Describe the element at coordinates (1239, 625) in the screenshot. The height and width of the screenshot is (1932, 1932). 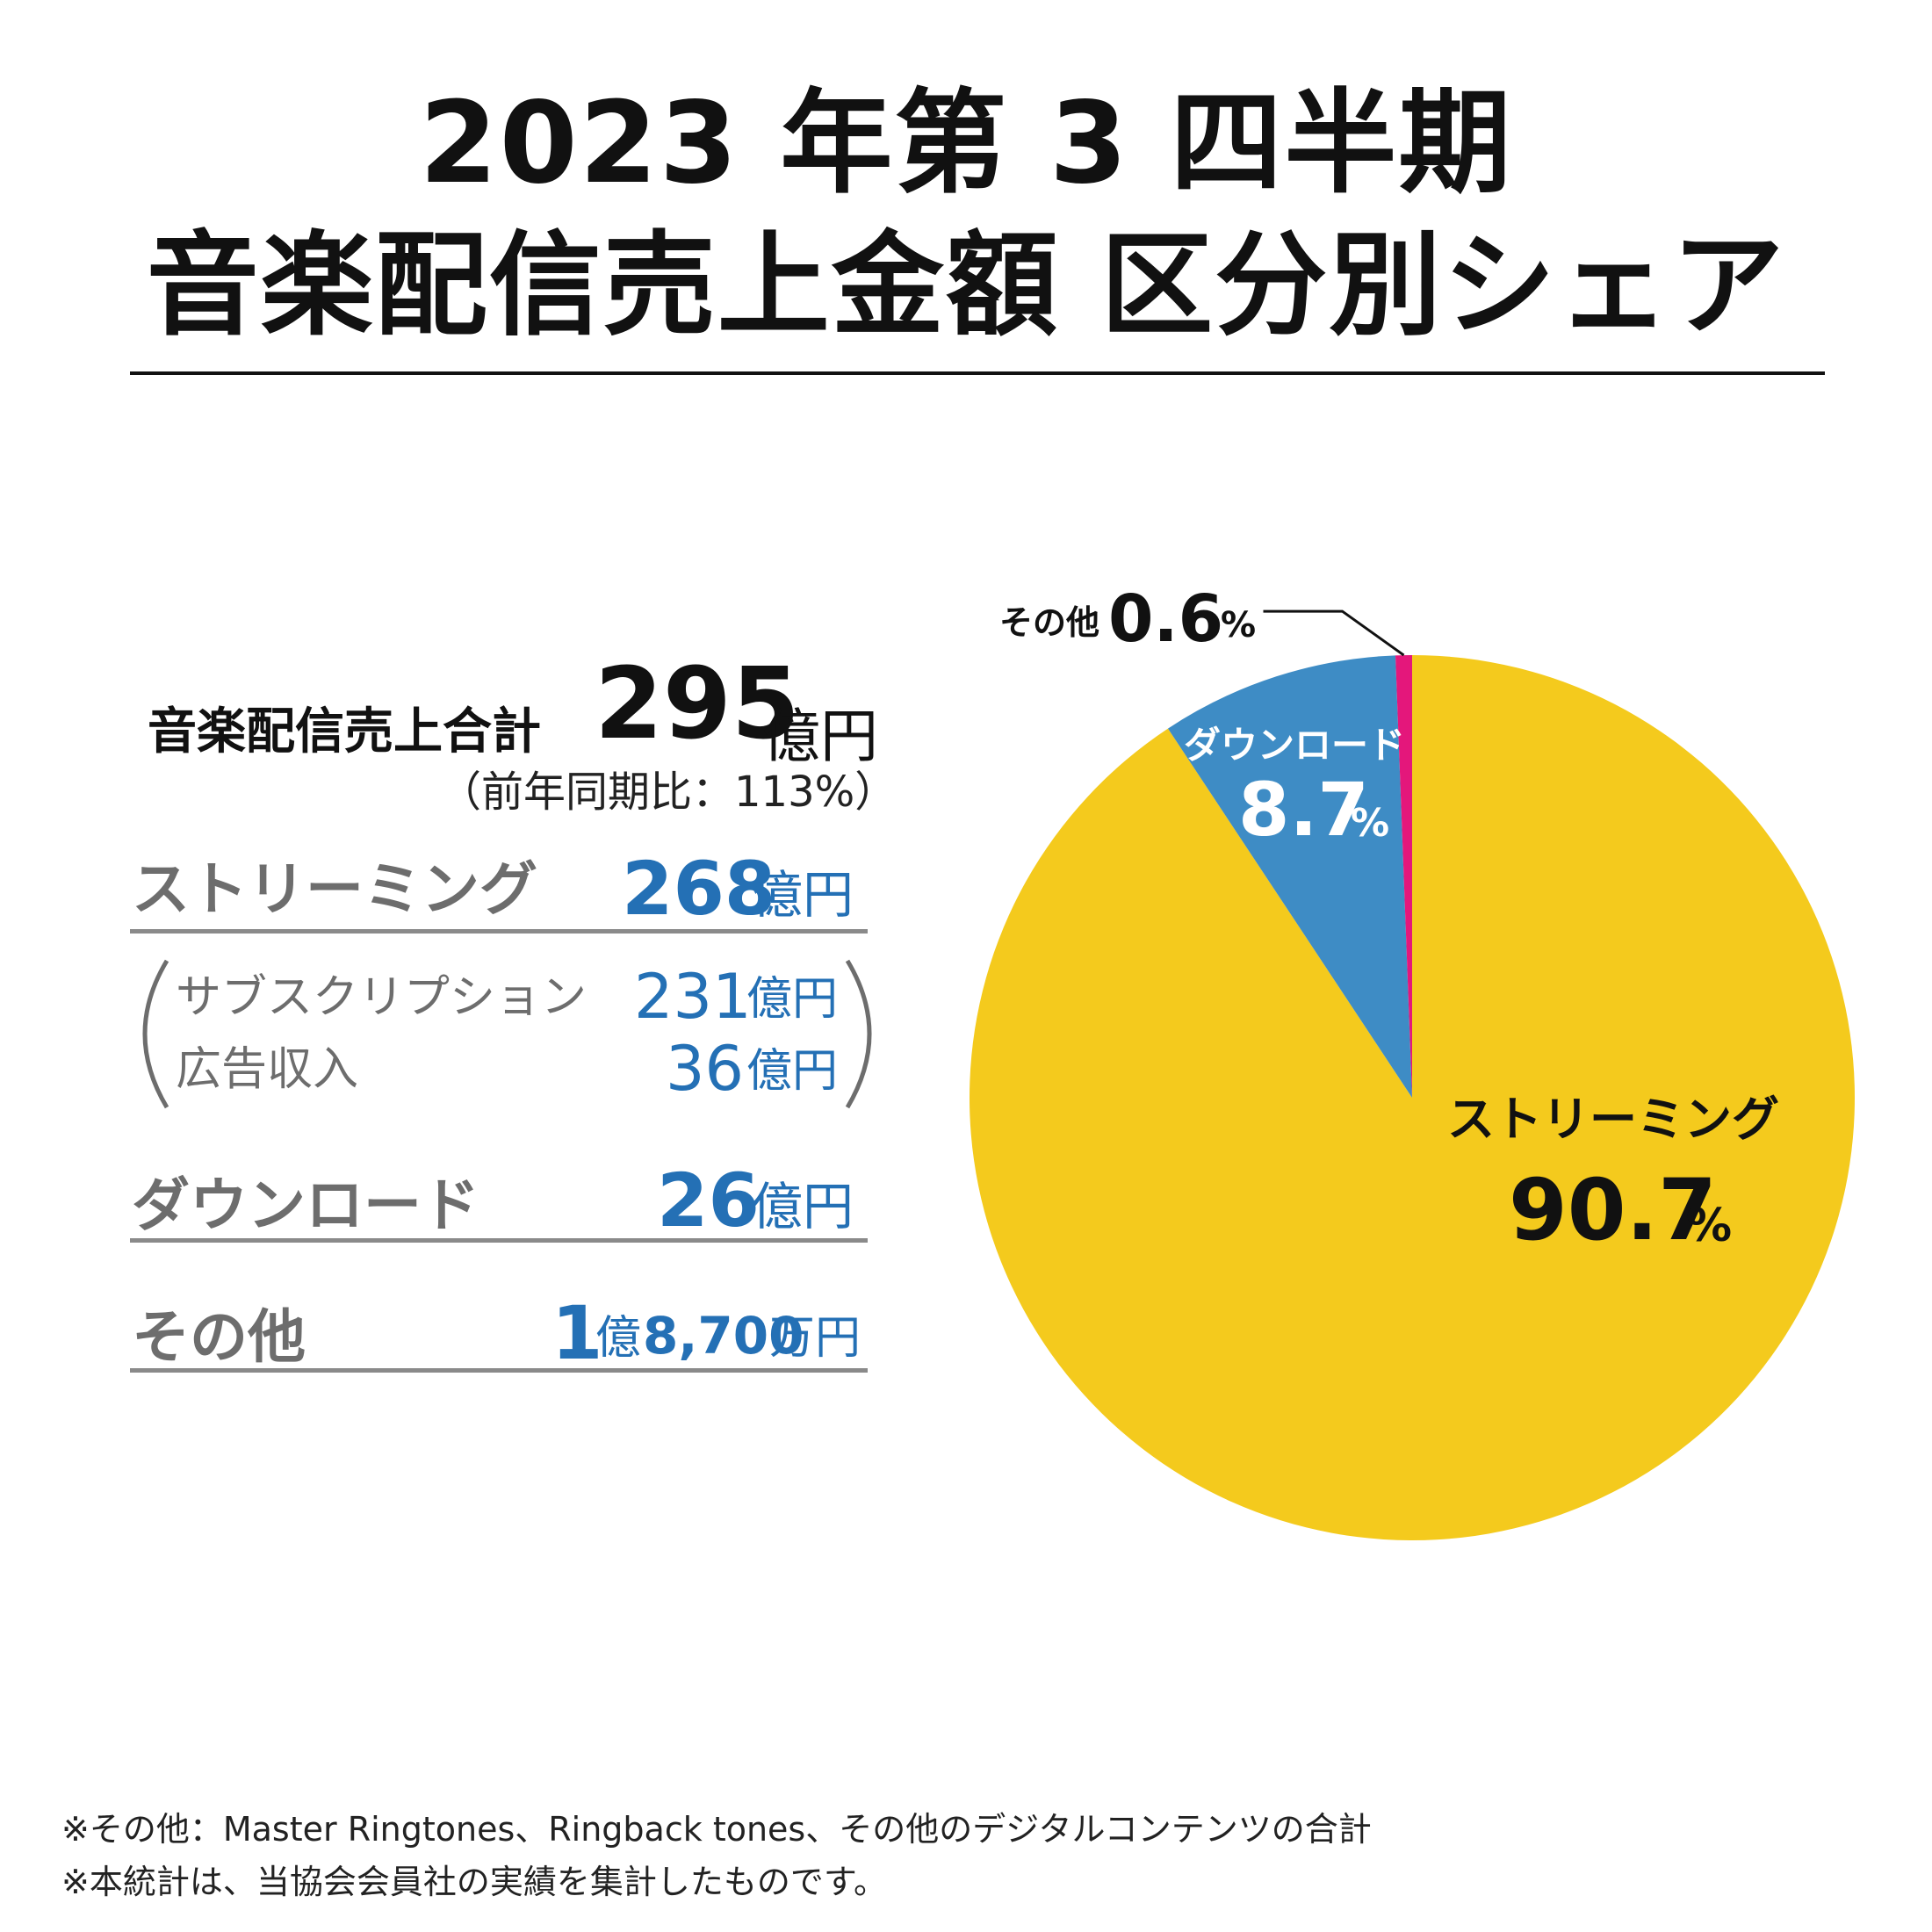
I see `other-slice-pct: %` at that location.